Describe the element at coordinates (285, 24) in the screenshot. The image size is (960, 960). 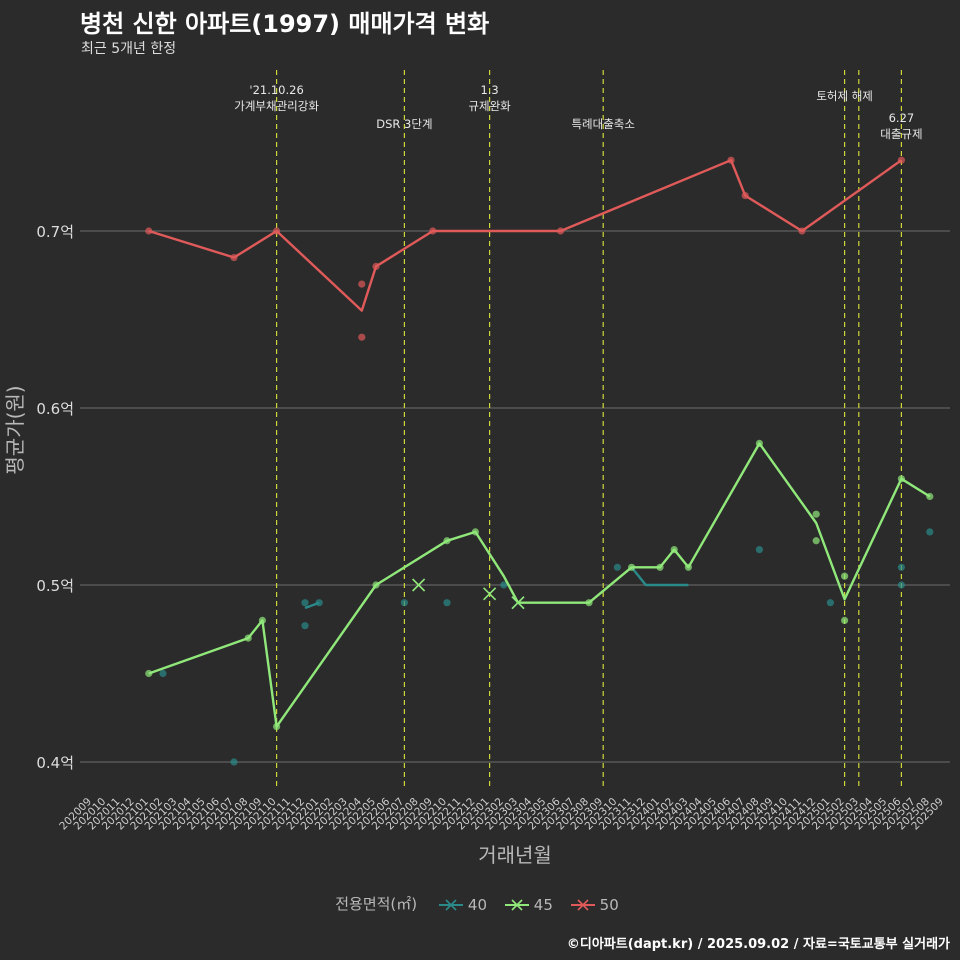
I see `chart-title: 병천 신한 아파트(1997) 매매가격 변화` at that location.